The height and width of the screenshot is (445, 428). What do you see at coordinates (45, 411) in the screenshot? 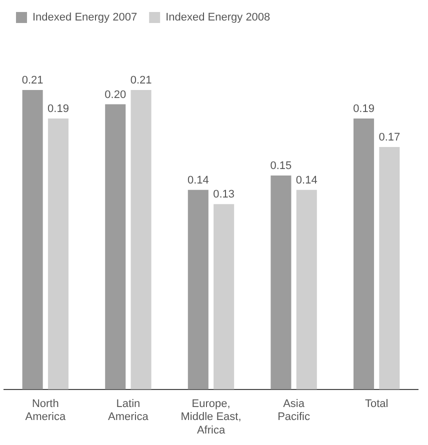
I see `x-tick-label: North America` at bounding box center [45, 411].